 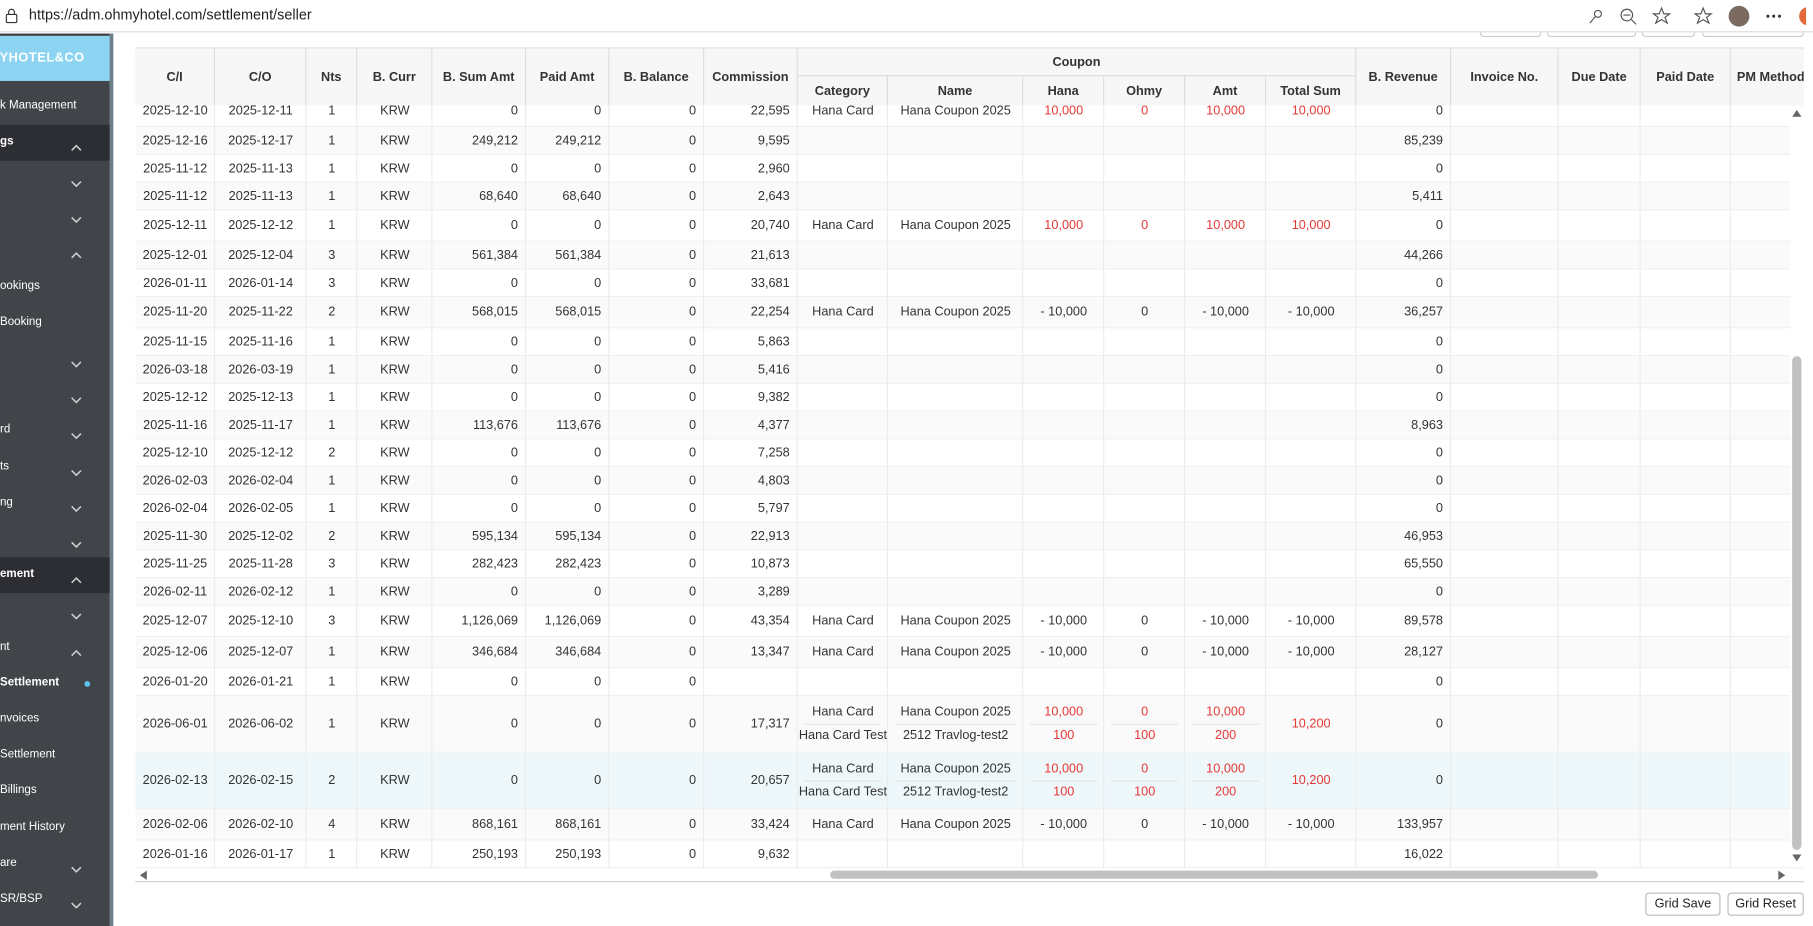 I want to click on scroll-up, so click(x=1797, y=113).